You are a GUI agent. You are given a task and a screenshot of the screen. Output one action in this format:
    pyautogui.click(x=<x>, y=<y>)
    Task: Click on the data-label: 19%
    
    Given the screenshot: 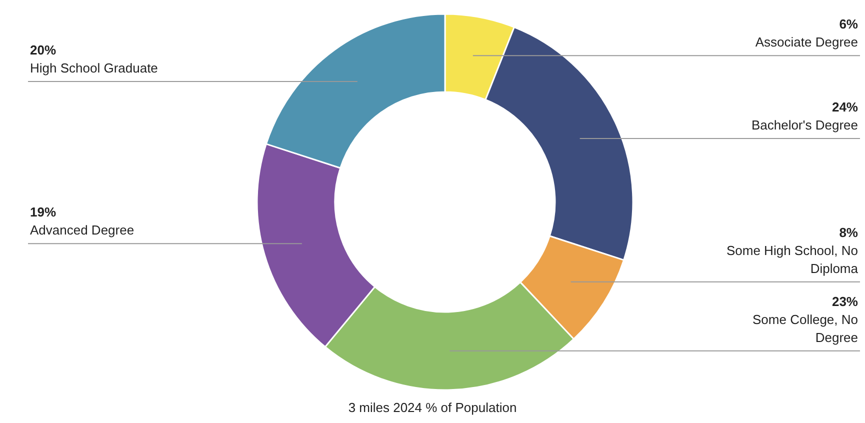 What is the action you would take?
    pyautogui.click(x=43, y=212)
    